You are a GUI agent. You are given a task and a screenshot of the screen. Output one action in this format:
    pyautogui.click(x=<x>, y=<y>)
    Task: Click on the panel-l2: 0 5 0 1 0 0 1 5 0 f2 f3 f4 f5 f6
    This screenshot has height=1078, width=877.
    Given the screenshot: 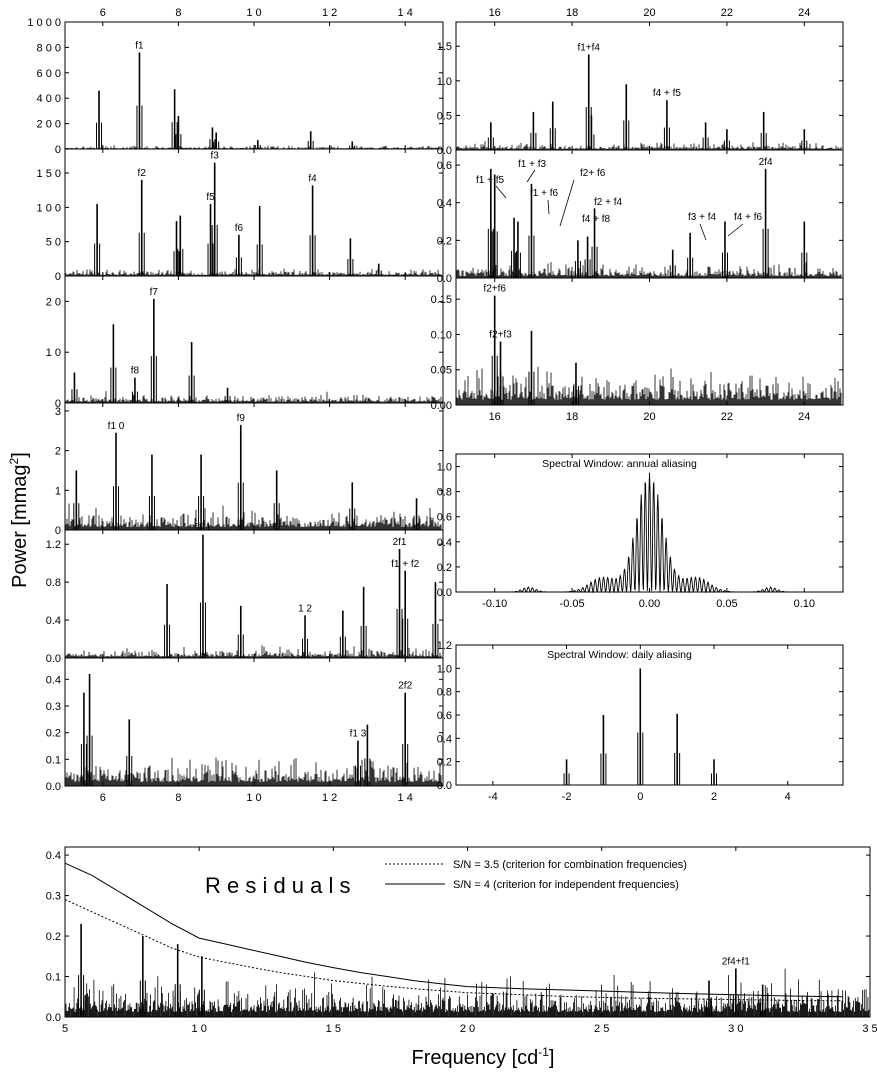 What is the action you would take?
    pyautogui.click(x=240, y=215)
    